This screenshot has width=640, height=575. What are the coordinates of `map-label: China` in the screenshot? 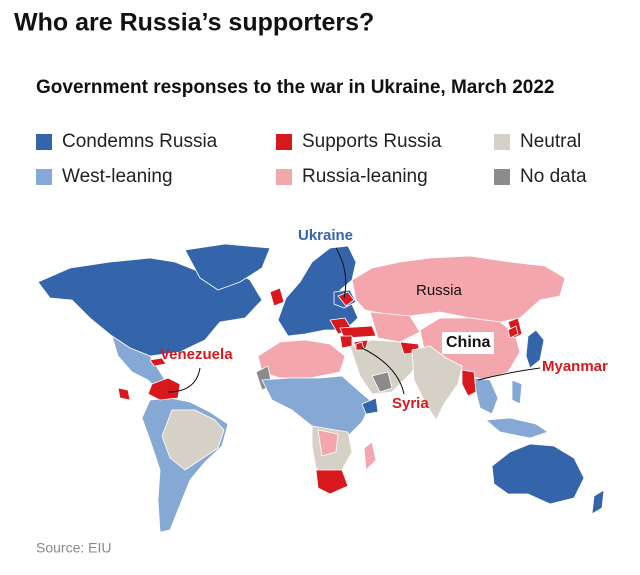 It's located at (468, 342).